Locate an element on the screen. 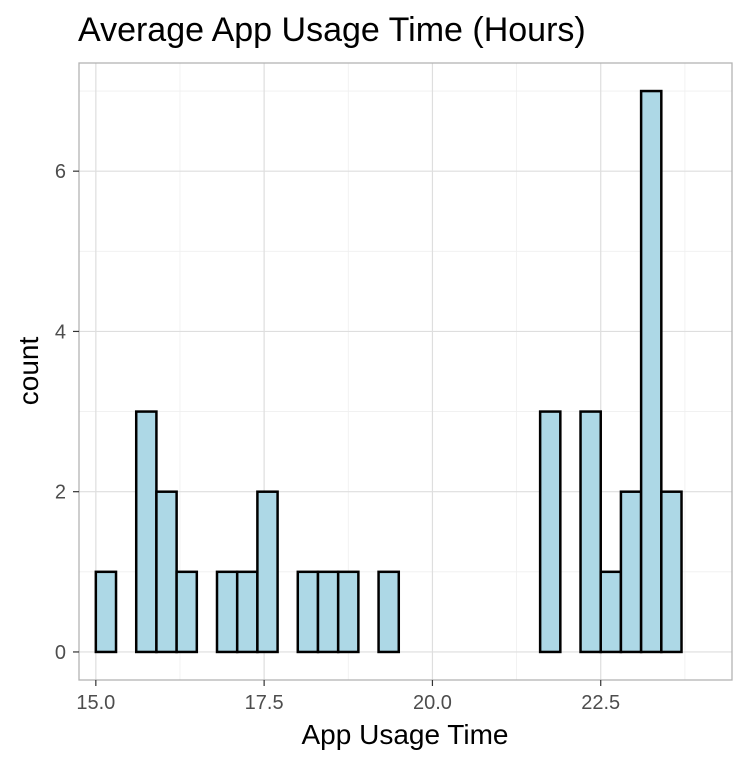 The width and height of the screenshot is (748, 766). x-tick-label: 22.5 is located at coordinates (600, 703).